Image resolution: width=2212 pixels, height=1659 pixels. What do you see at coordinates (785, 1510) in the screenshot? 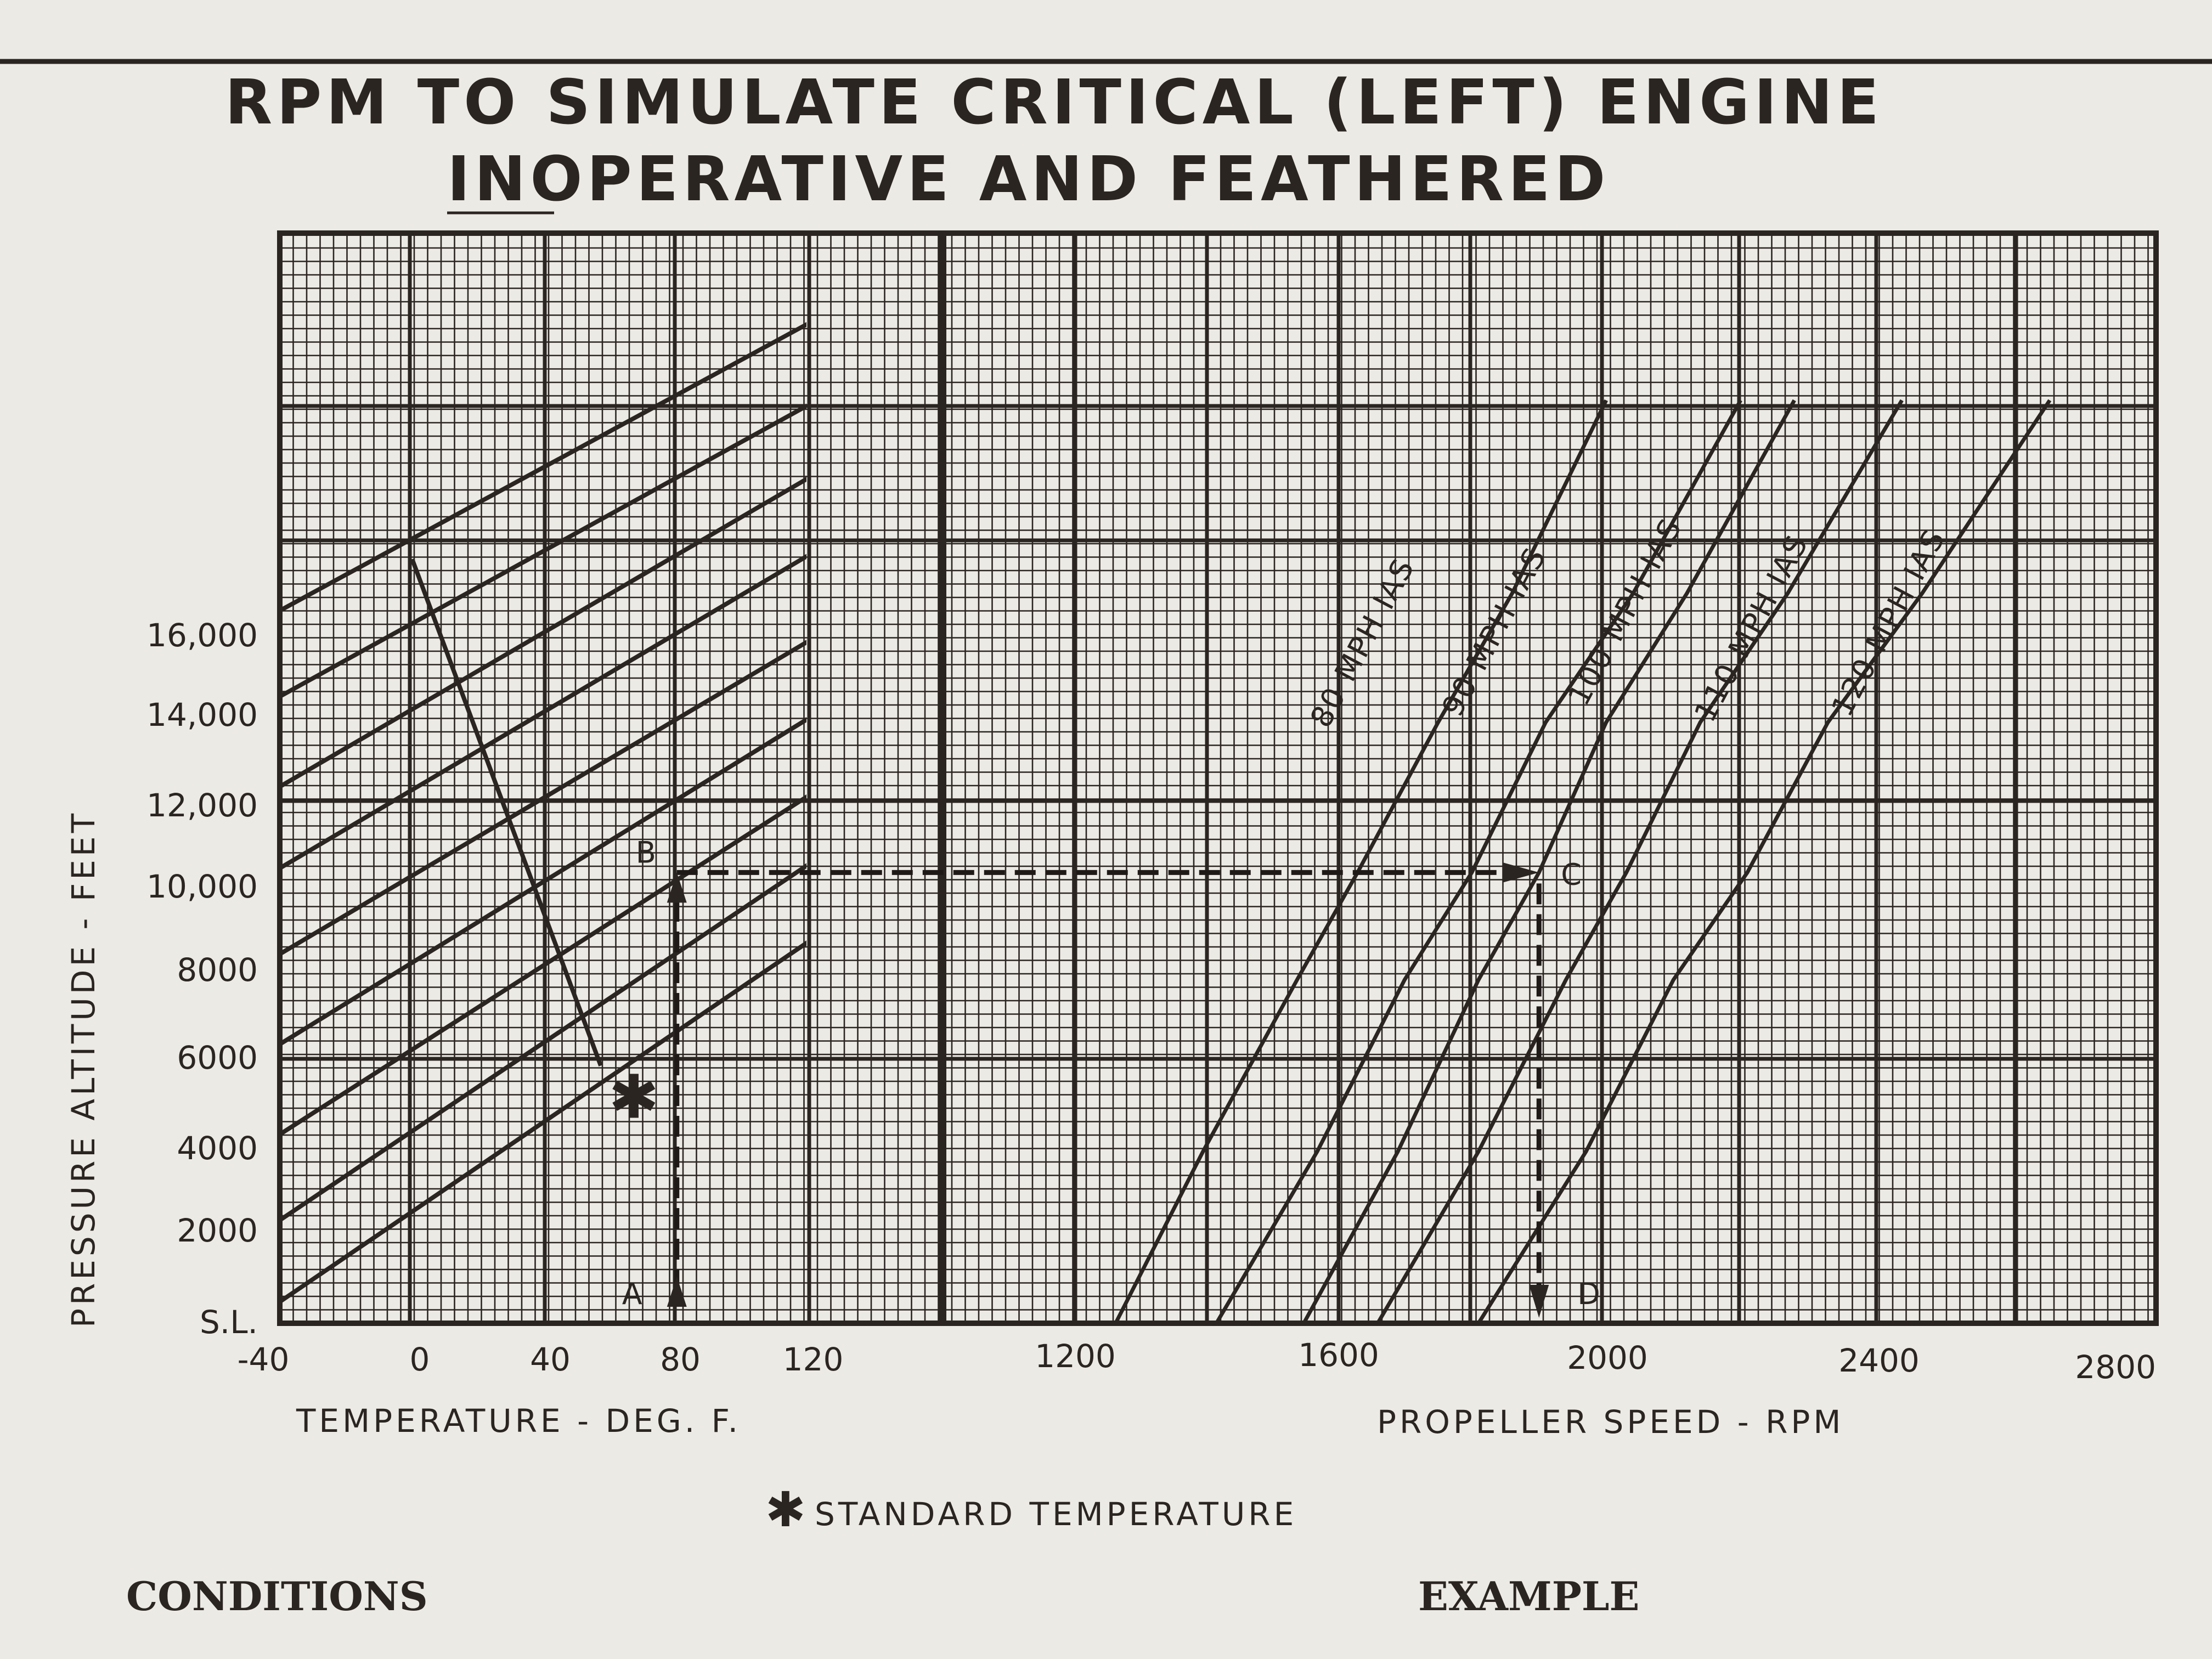
I see `footnote-symbol: ✱` at bounding box center [785, 1510].